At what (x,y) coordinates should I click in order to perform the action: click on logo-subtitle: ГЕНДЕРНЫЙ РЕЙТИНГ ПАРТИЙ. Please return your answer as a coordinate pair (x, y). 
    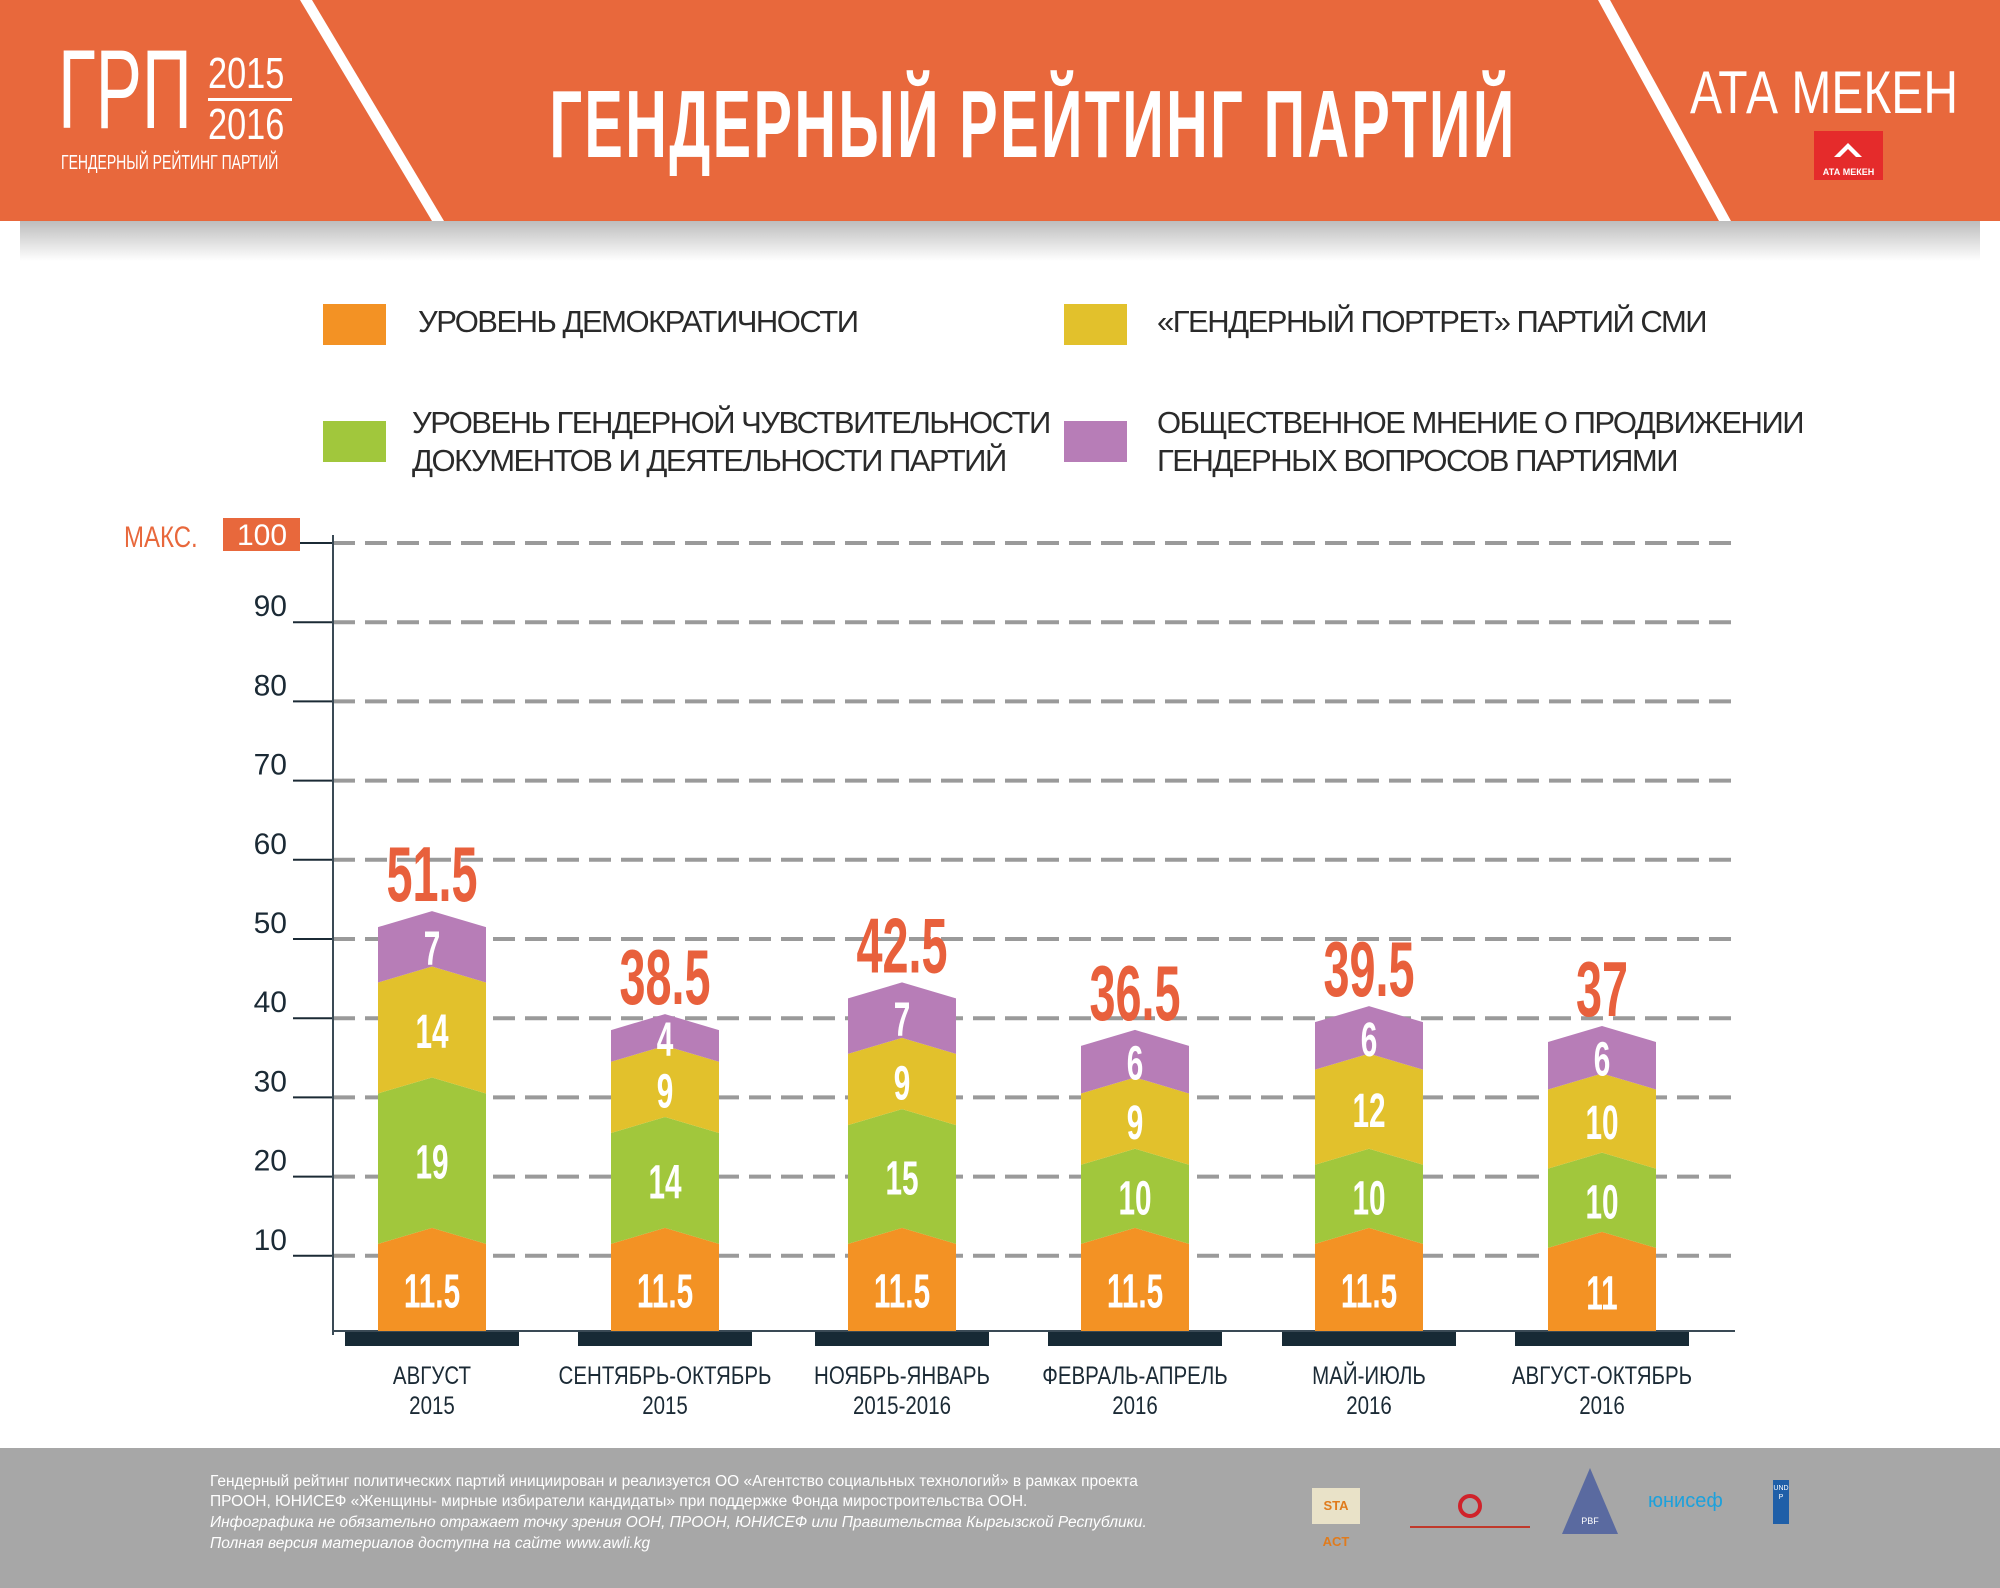
    Looking at the image, I should click on (170, 163).